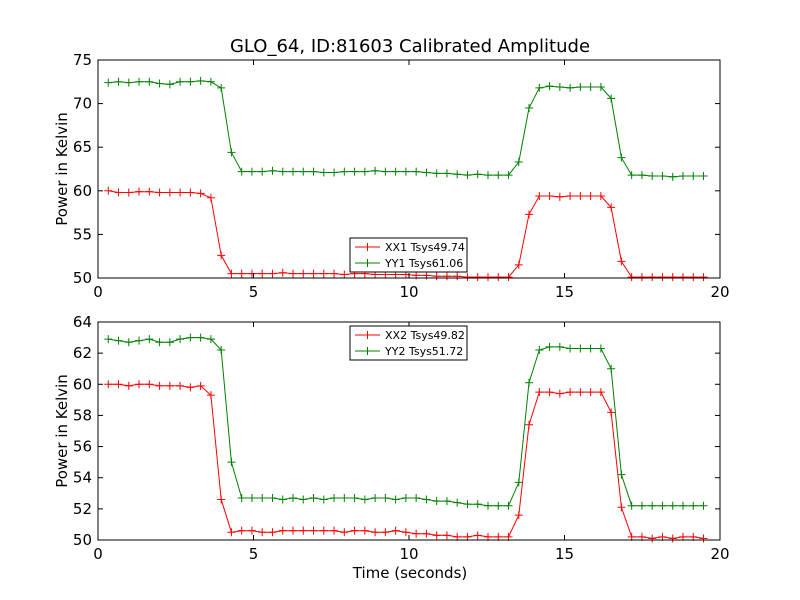  Describe the element at coordinates (82, 60) in the screenshot. I see `y-tick-label: 75` at that location.